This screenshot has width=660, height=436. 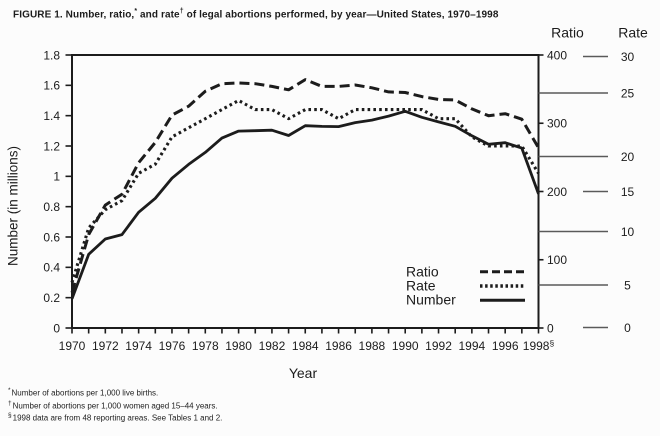 What do you see at coordinates (238, 346) in the screenshot?
I see `year-tick-label: 1980` at bounding box center [238, 346].